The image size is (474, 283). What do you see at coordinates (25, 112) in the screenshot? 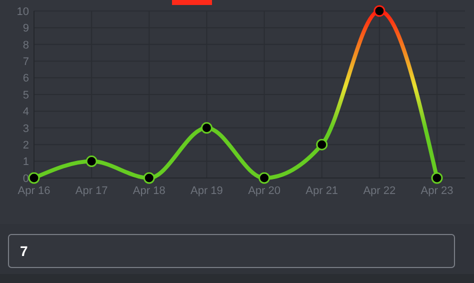
I see `y-tick-label: 4` at bounding box center [25, 112].